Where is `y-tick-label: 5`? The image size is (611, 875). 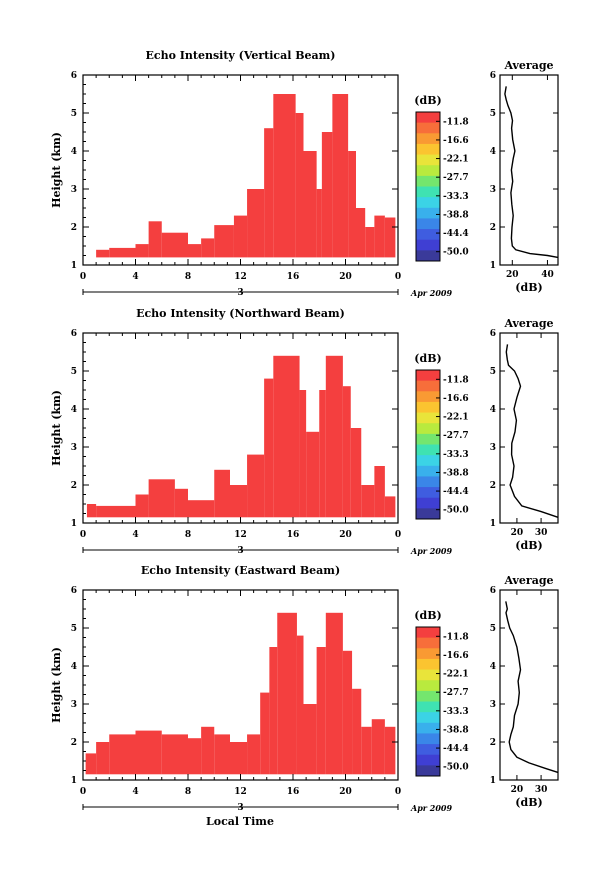
y-tick-label: 5 is located at coordinates (74, 629).